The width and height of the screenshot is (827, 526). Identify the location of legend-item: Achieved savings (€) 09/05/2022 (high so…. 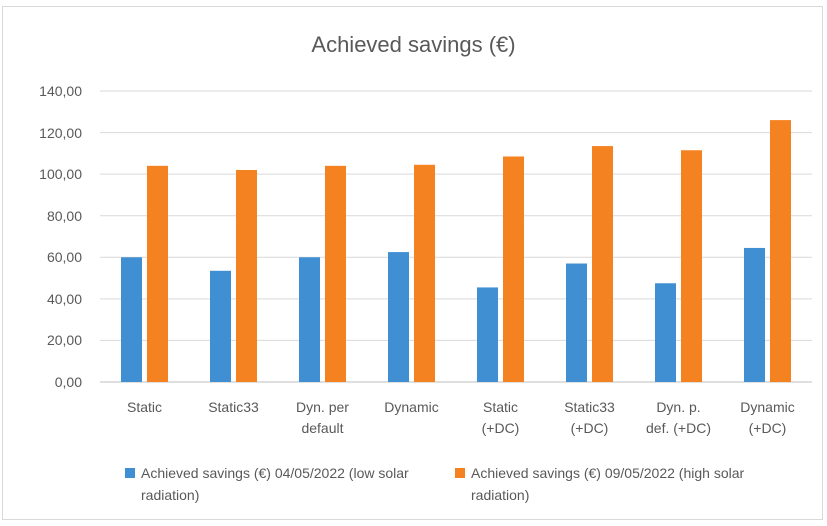
(600, 484).